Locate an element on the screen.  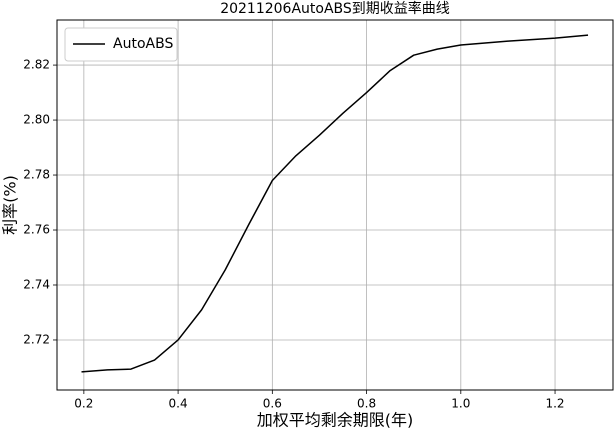
x-tick-label: 1.2 is located at coordinates (554, 404).